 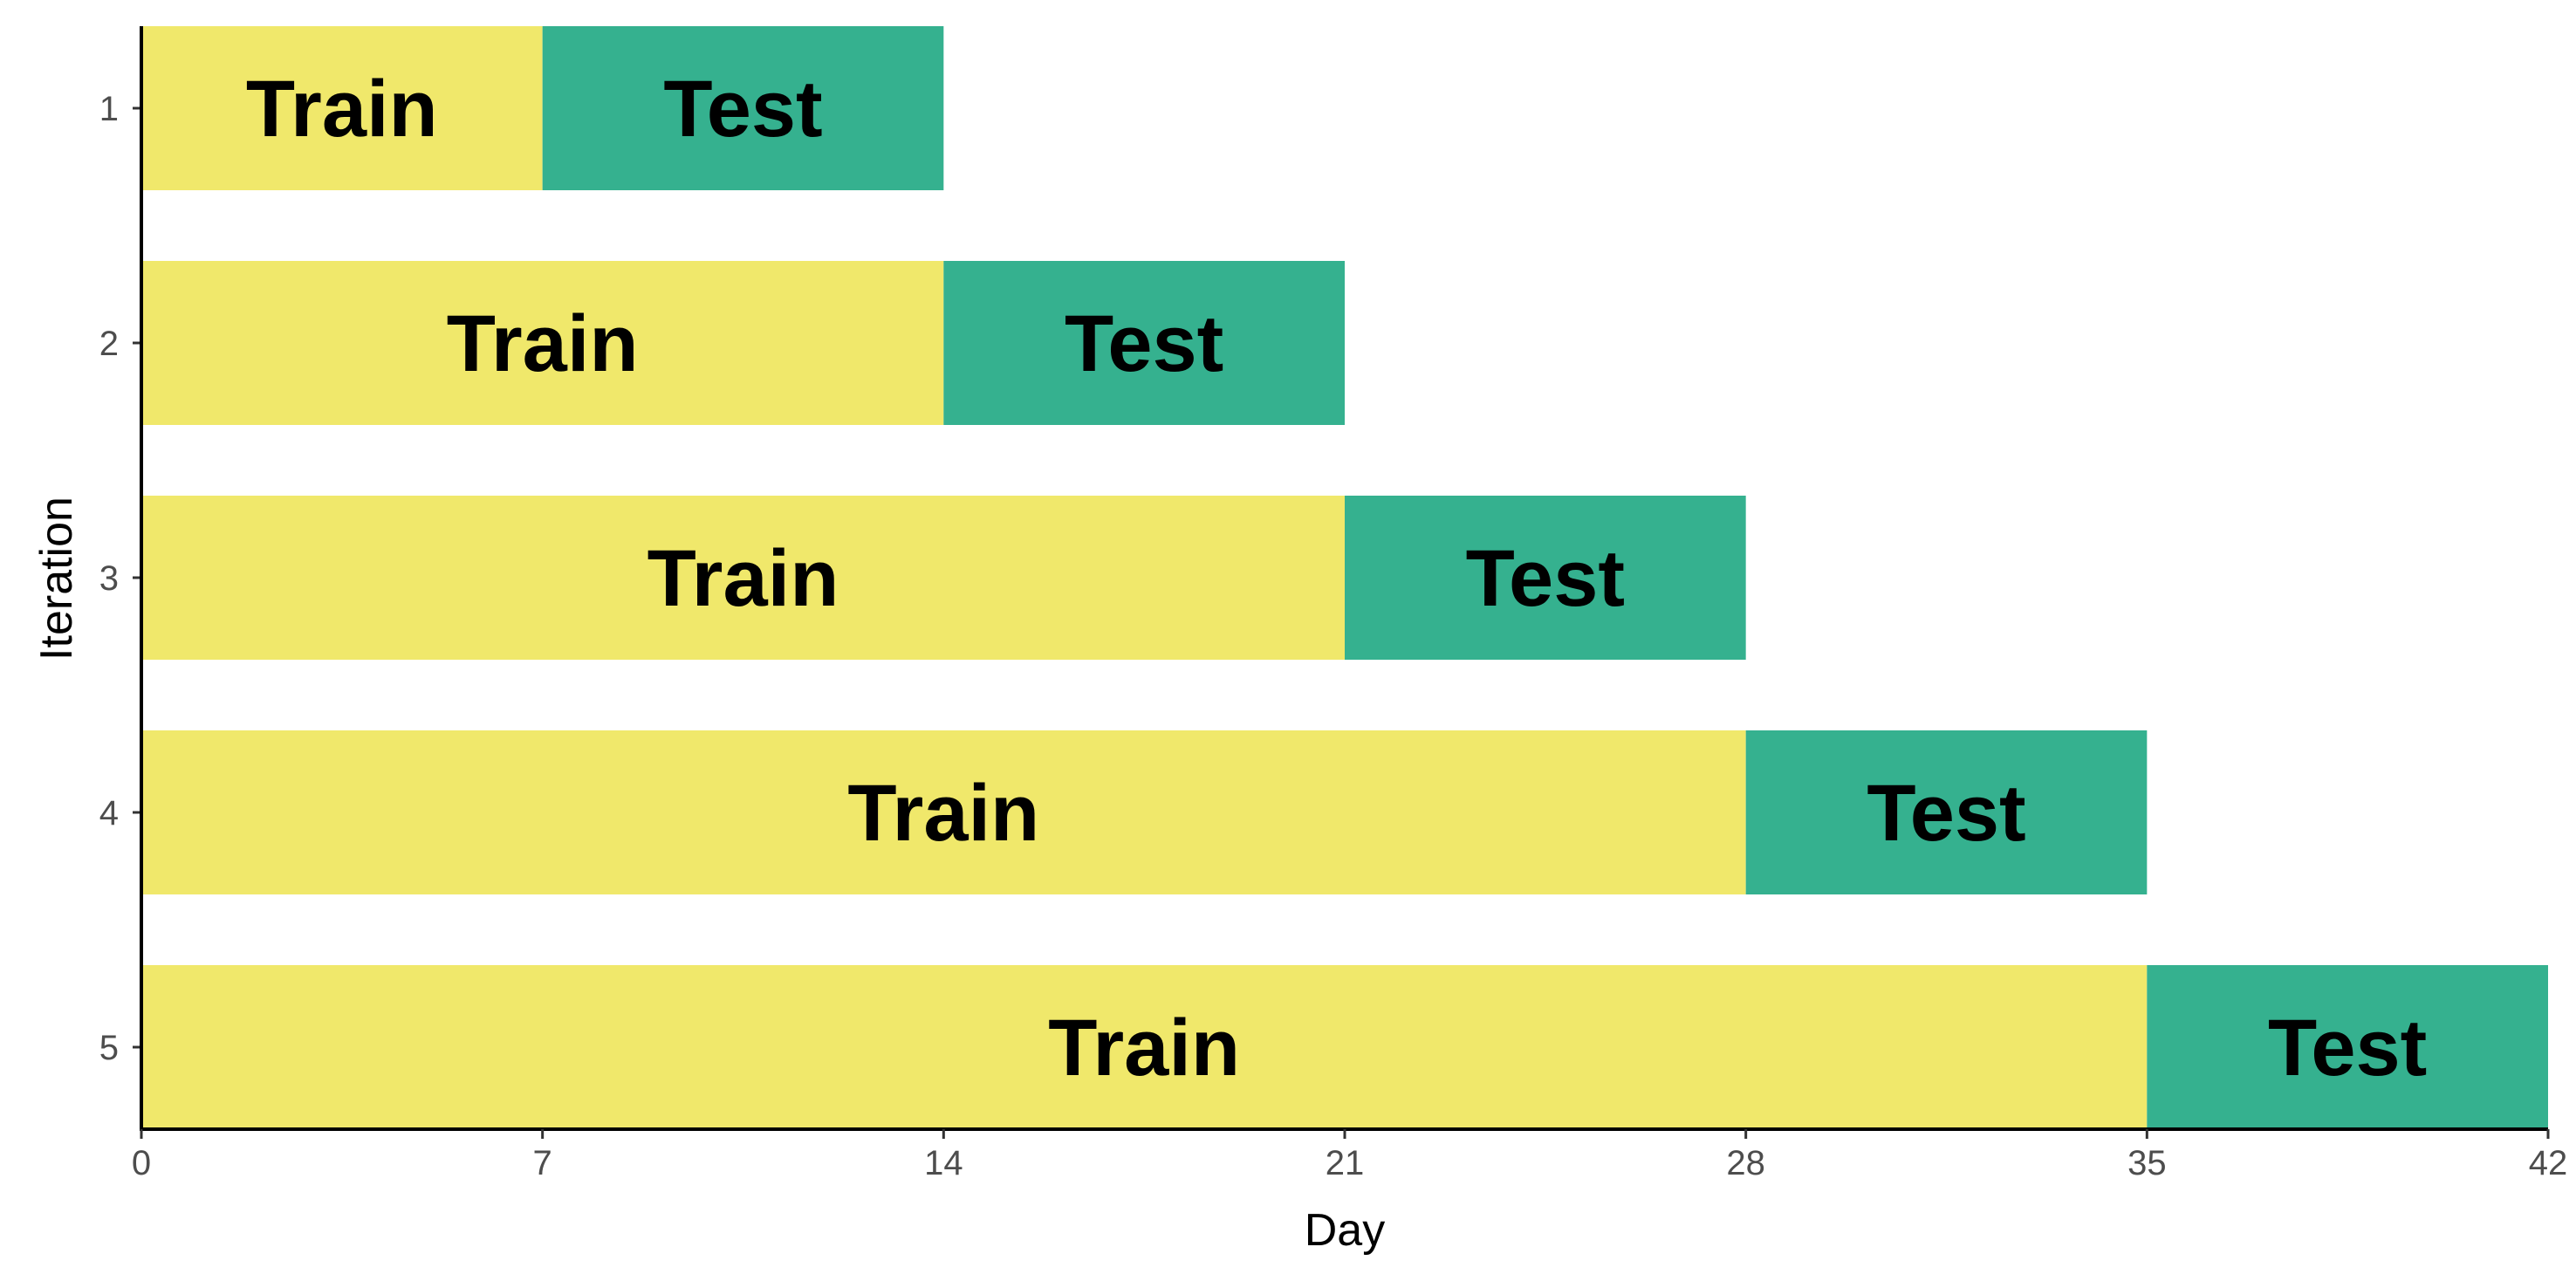 I want to click on x-tick-label-42: 42, so click(x=2548, y=1163).